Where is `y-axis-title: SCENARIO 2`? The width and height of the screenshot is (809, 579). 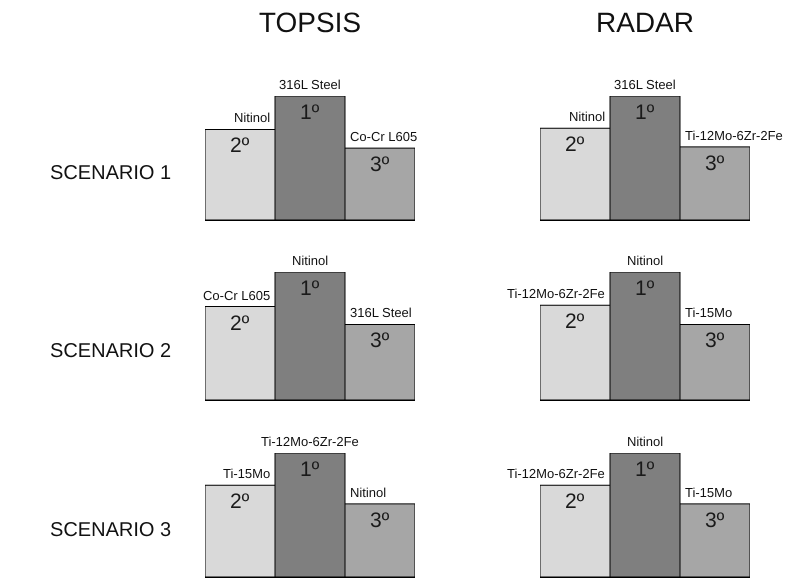
y-axis-title: SCENARIO 2 is located at coordinates (111, 351).